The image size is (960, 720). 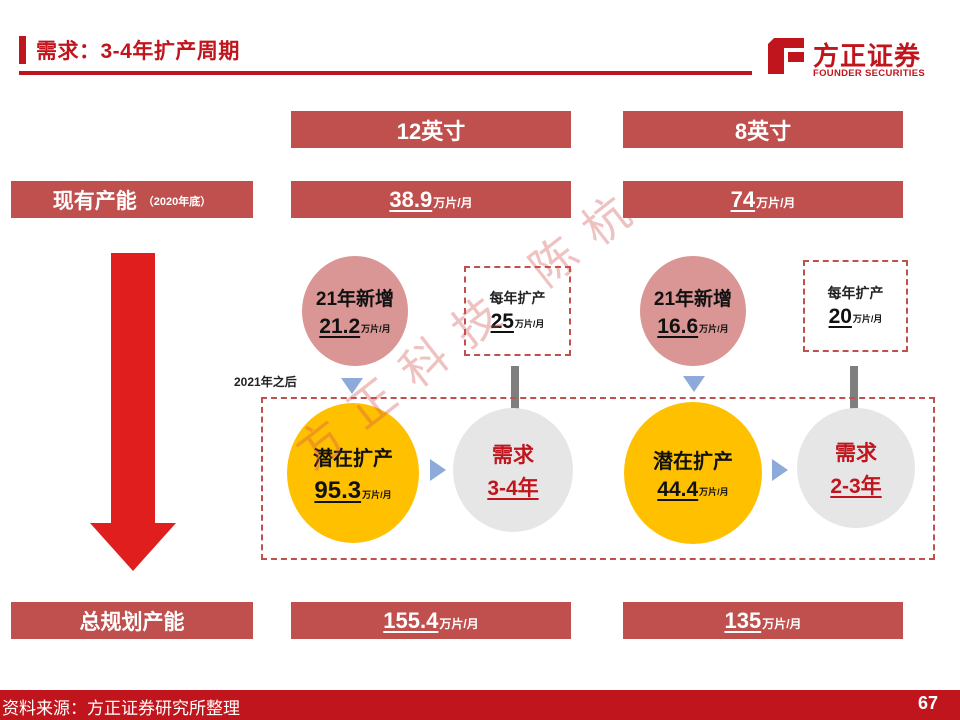 What do you see at coordinates (782, 624) in the screenshot?
I see `total-8inch-unit: 万片/月` at bounding box center [782, 624].